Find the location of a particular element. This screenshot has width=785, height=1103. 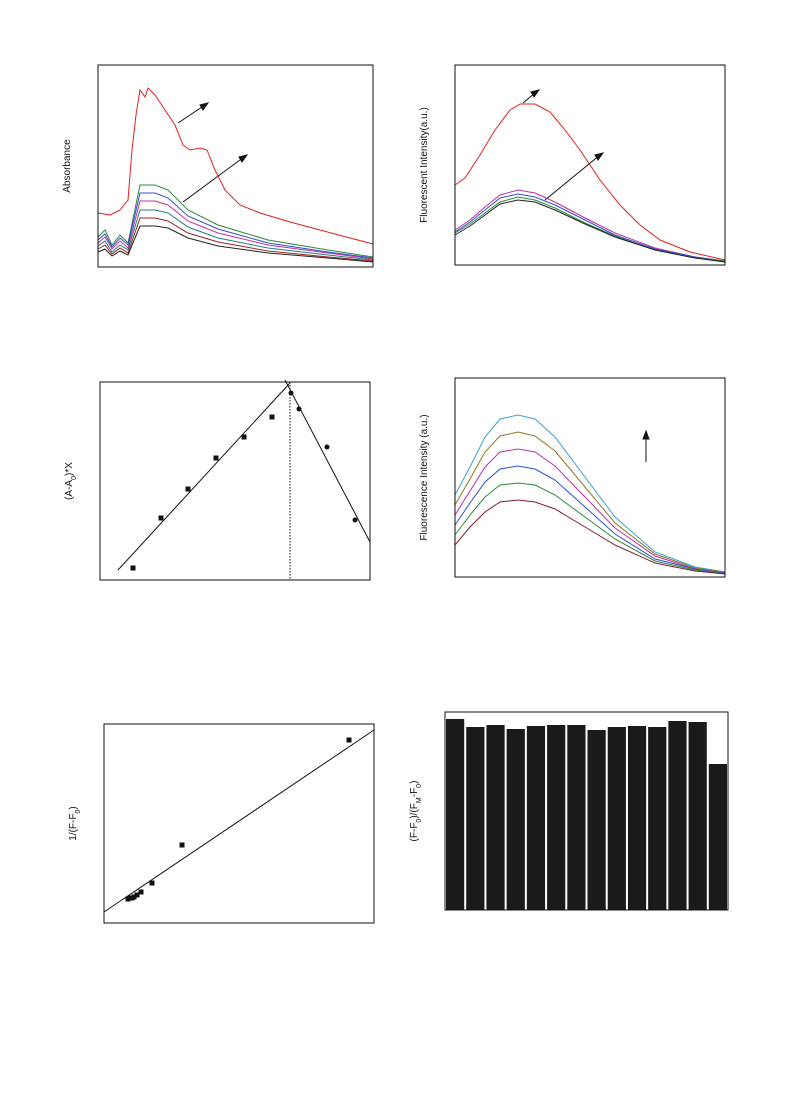

y-axis-label-part: 1/(F-F is located at coordinates (73, 827).